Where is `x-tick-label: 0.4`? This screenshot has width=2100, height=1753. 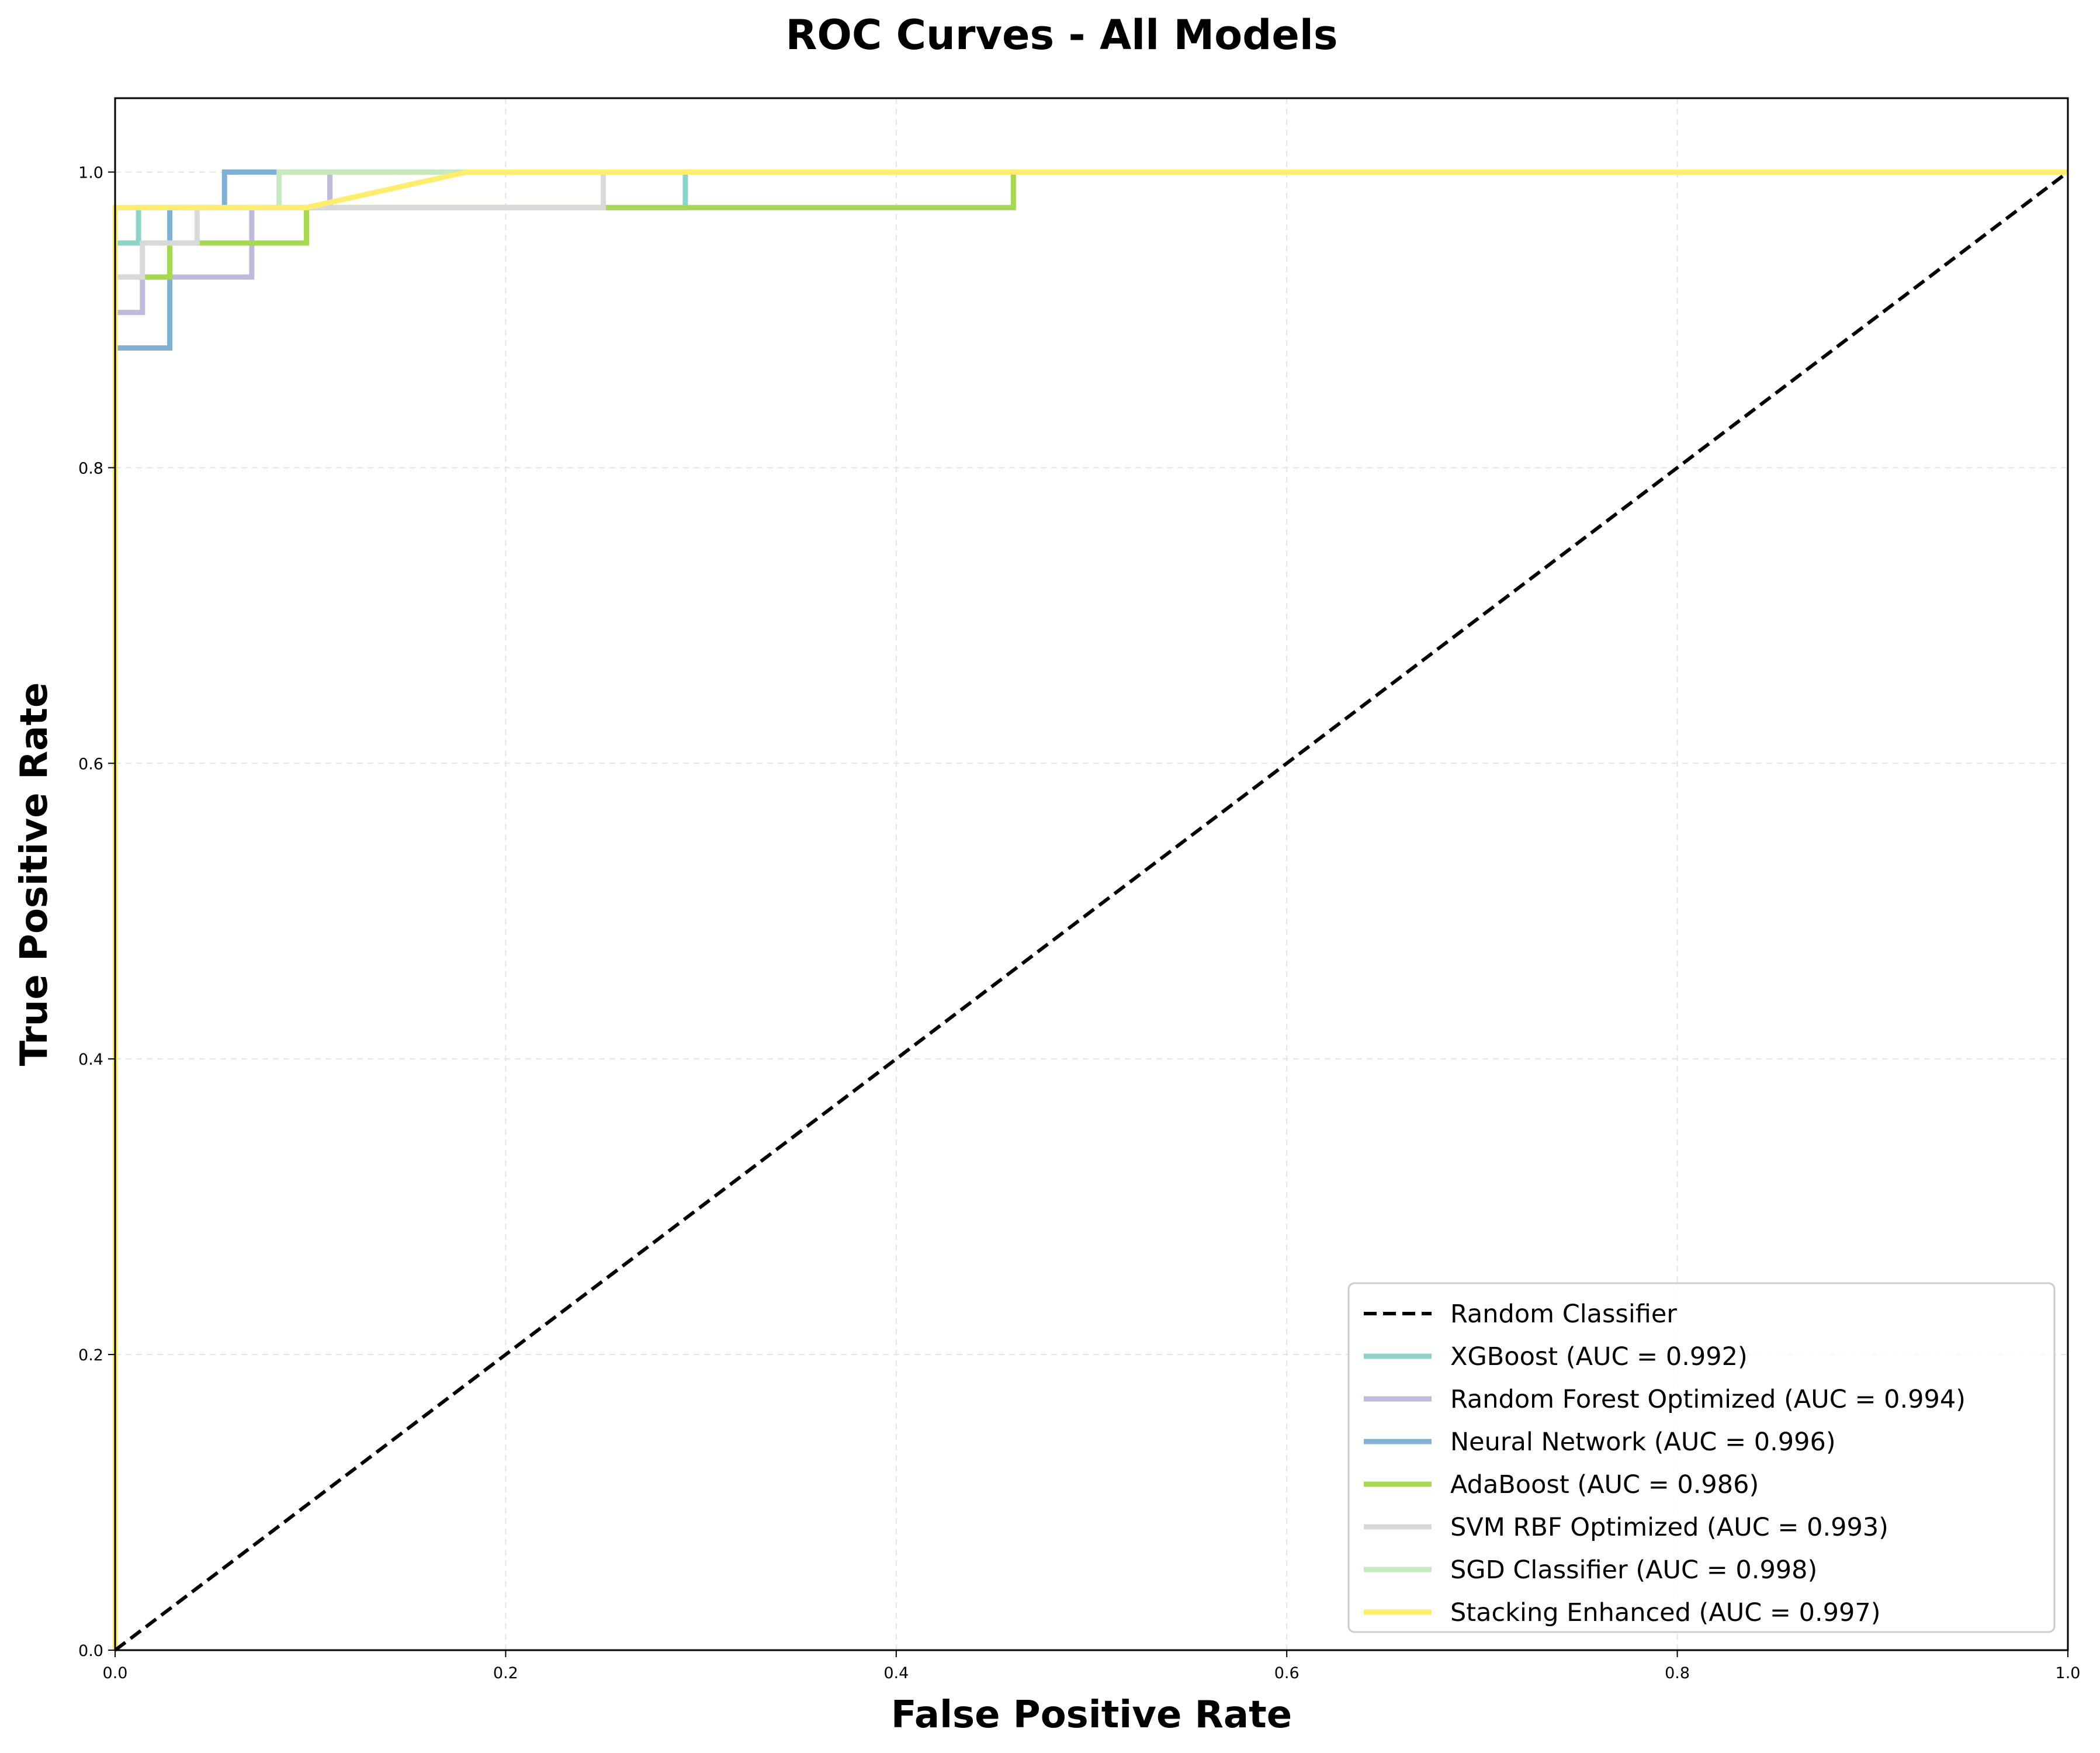 x-tick-label: 0.4 is located at coordinates (896, 1673).